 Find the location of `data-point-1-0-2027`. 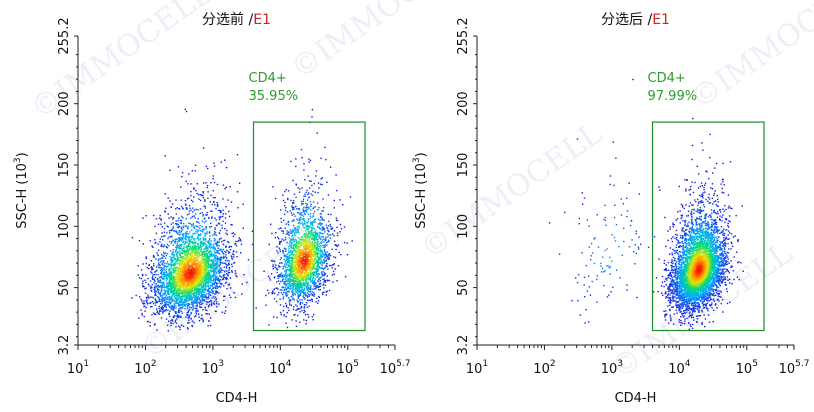

data-point-1-0-2027 is located at coordinates (157, 312).